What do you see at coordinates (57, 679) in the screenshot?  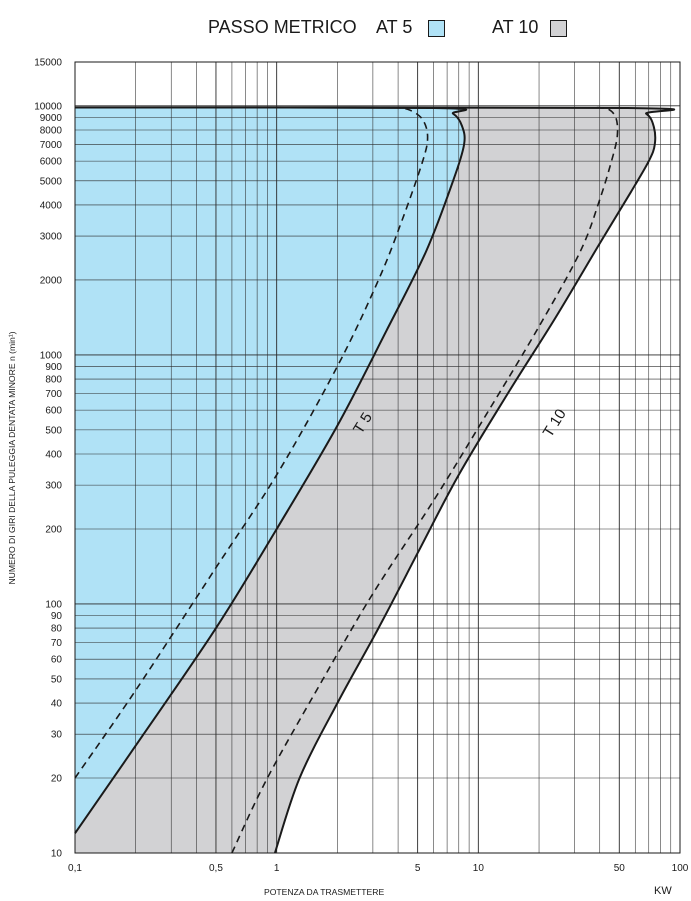 I see `y-tick-label: 50` at bounding box center [57, 679].